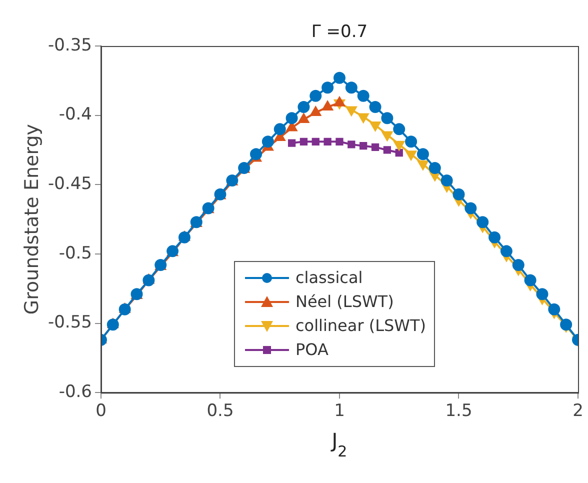 The height and width of the screenshot is (483, 588). What do you see at coordinates (75, 253) in the screenshot?
I see `y-tick-label: -0.5` at bounding box center [75, 253].